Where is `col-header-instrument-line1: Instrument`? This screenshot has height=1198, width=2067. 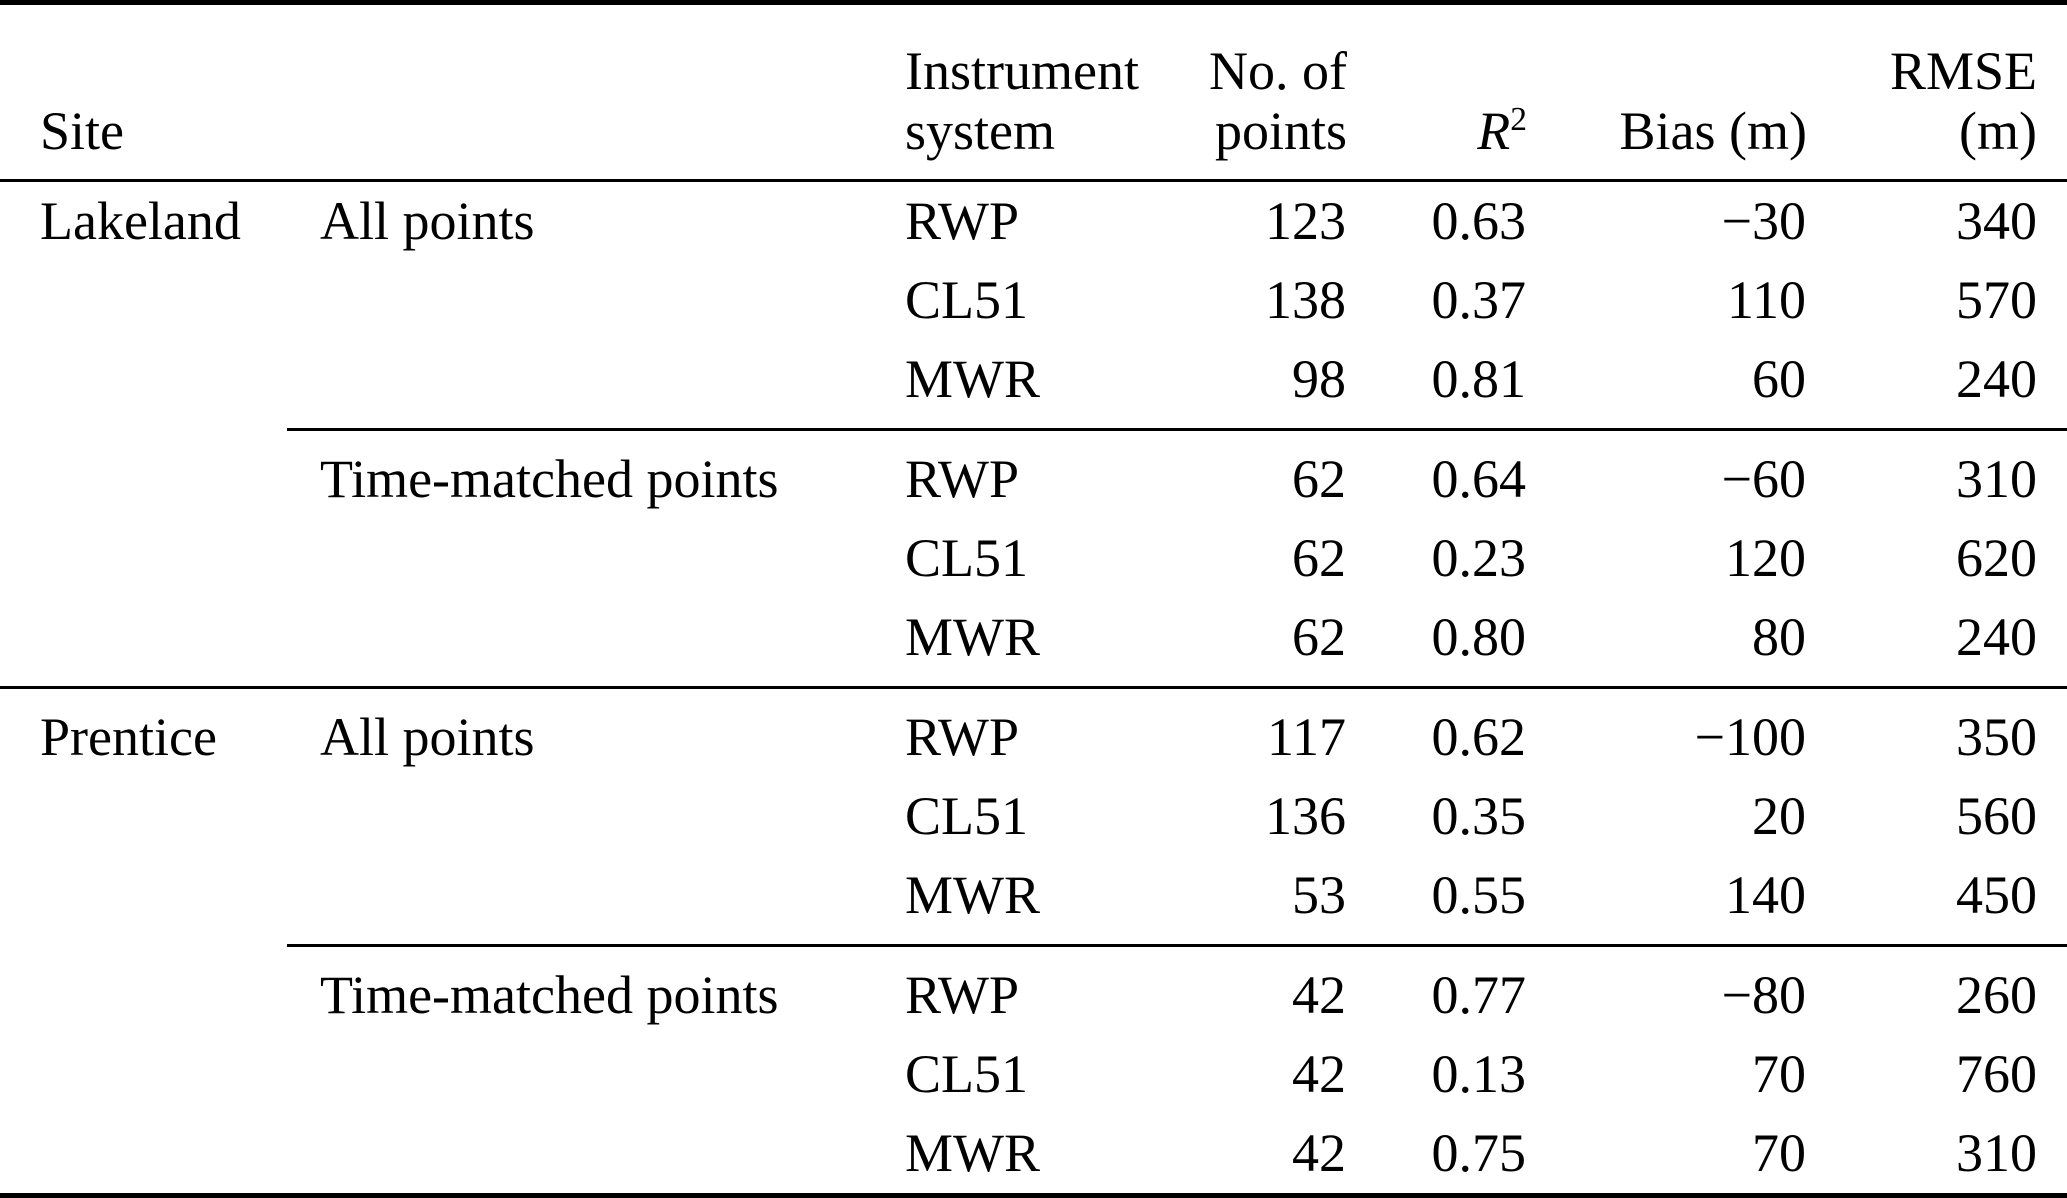 col-header-instrument-line1: Instrument is located at coordinates (1022, 71).